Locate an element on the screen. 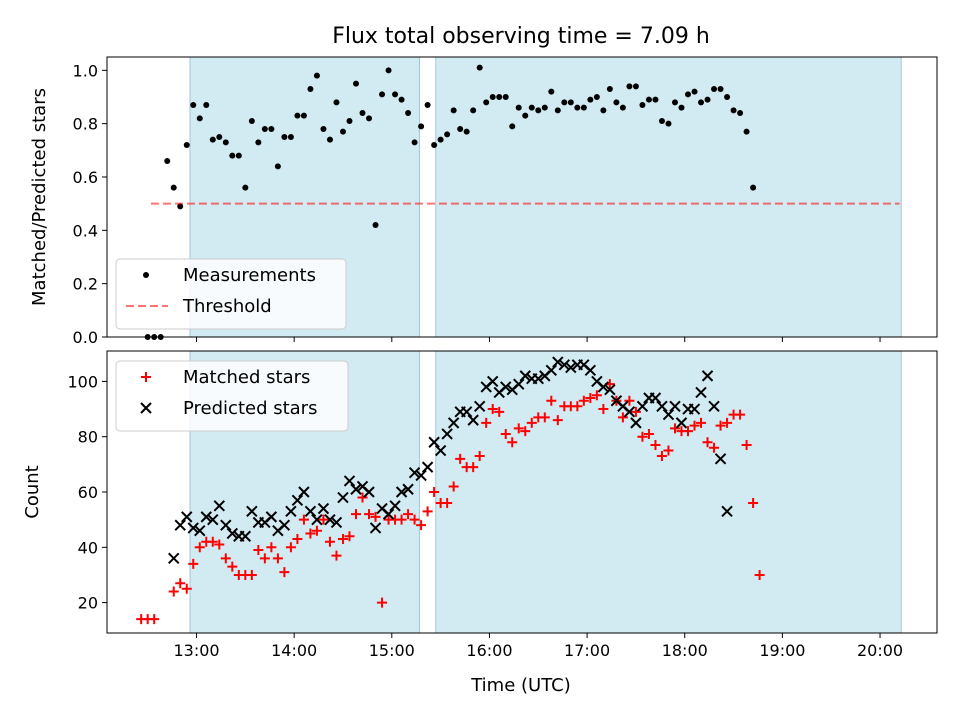 The width and height of the screenshot is (960, 720). x-tick-label: 15:00 is located at coordinates (392, 650).